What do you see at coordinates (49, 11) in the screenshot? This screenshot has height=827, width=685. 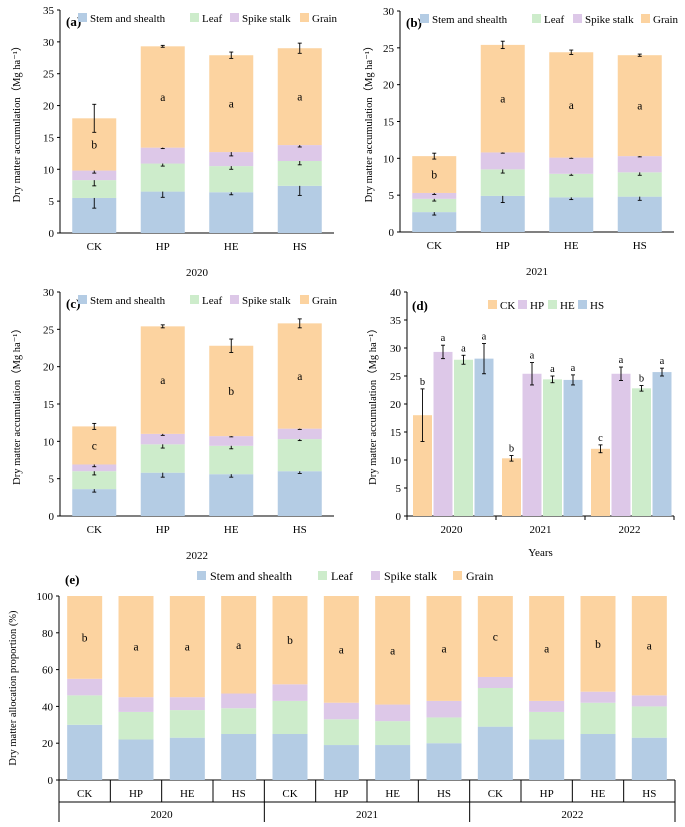 I see `y-tick-label: 35` at bounding box center [49, 11].